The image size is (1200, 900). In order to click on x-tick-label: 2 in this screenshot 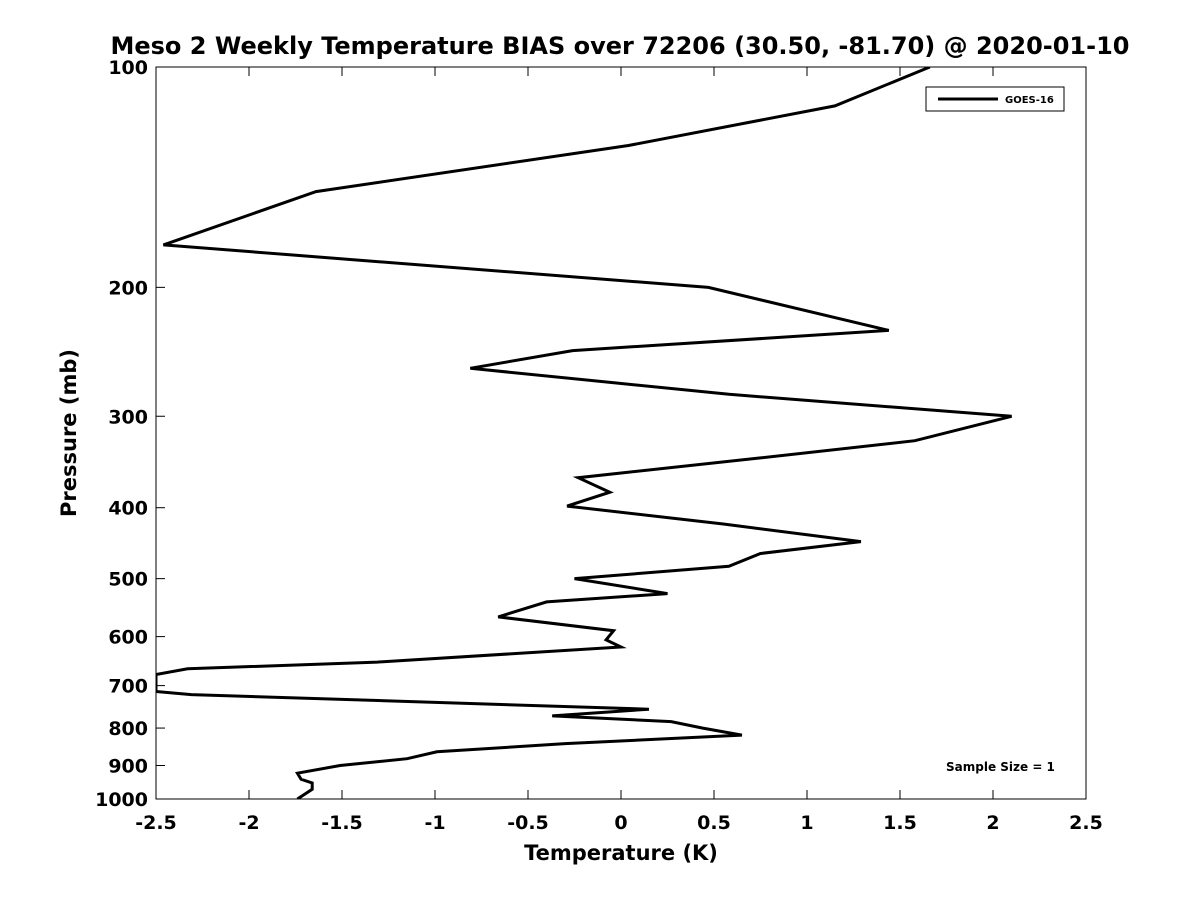, I will do `click(992, 823)`.